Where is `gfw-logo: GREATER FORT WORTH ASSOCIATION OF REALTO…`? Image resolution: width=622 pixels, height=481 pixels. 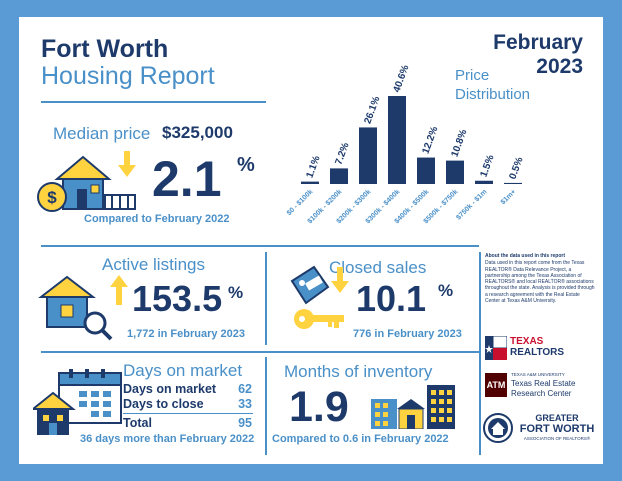 gfw-logo: GREATER FORT WORTH ASSOCIATION OF REALTO… is located at coordinates (541, 431).